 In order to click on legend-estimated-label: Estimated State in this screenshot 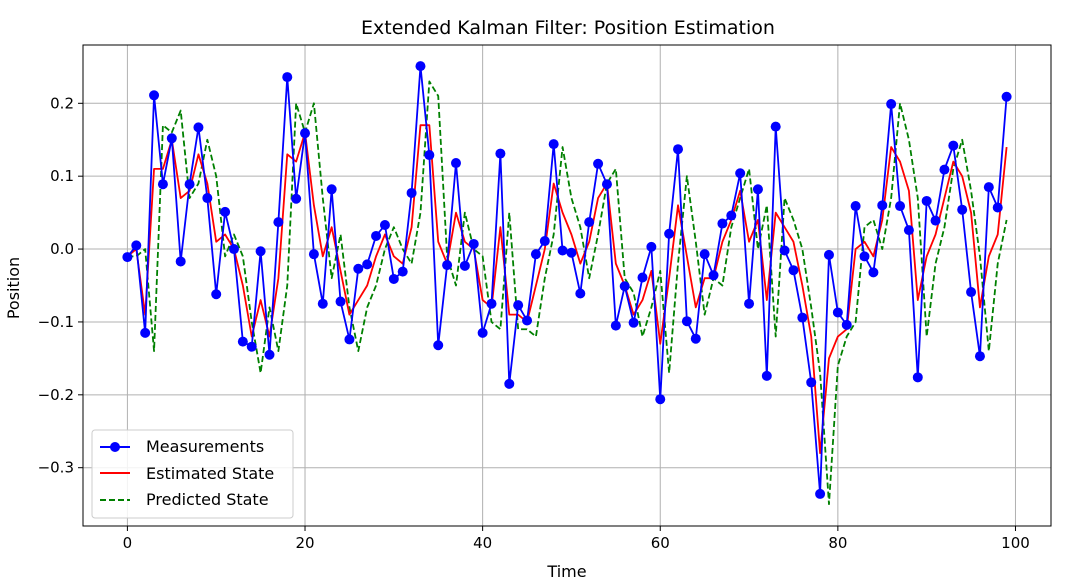, I will do `click(210, 473)`.